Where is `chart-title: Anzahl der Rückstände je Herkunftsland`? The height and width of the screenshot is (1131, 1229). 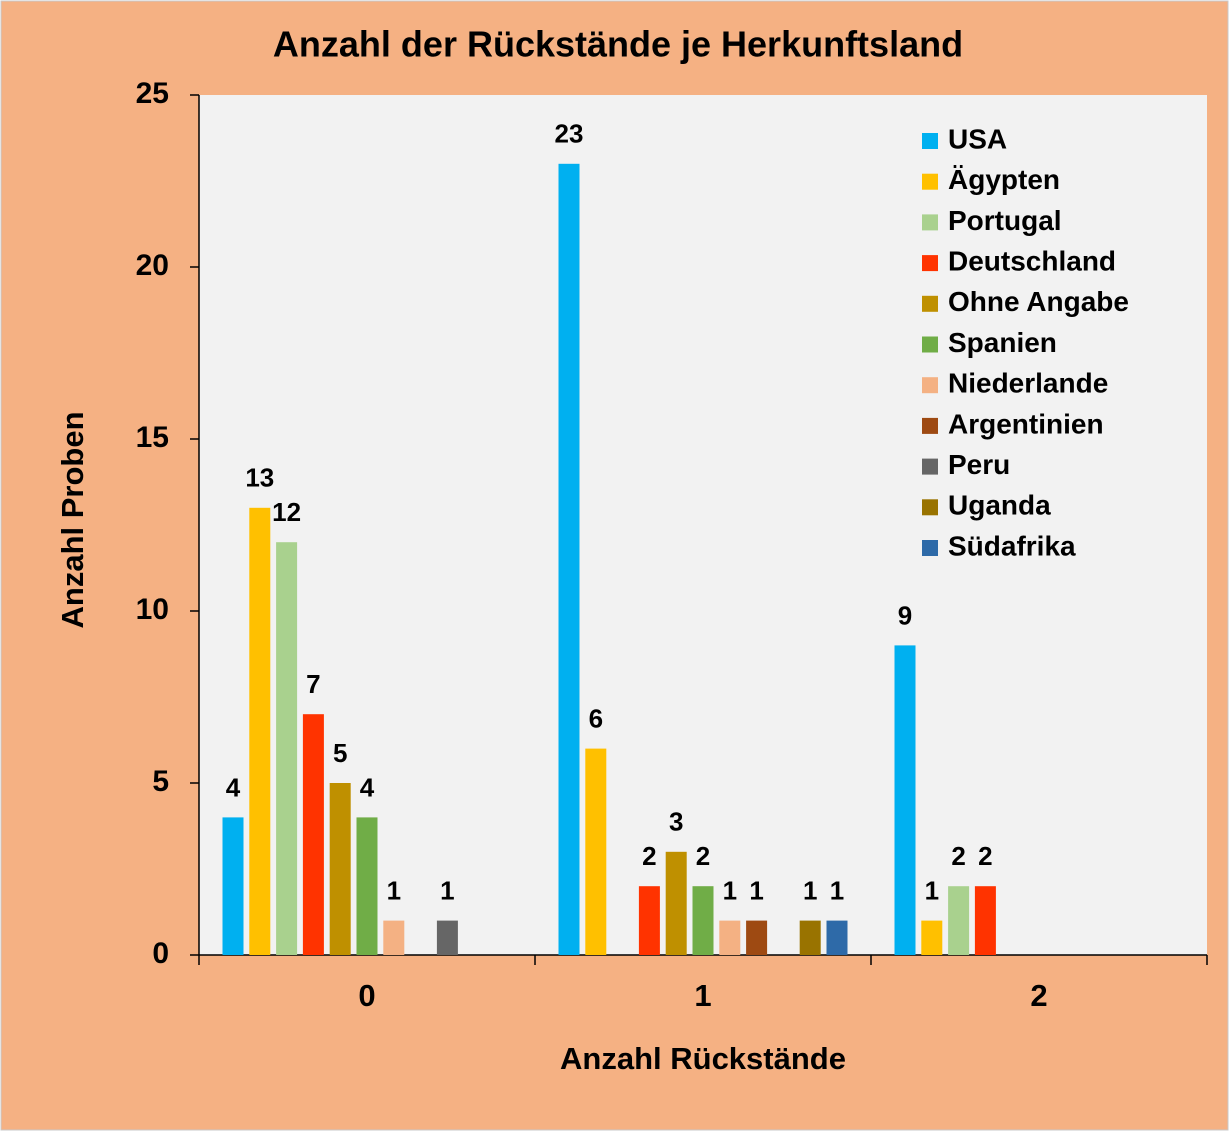 chart-title: Anzahl der Rückstände je Herkunftsland is located at coordinates (618, 44).